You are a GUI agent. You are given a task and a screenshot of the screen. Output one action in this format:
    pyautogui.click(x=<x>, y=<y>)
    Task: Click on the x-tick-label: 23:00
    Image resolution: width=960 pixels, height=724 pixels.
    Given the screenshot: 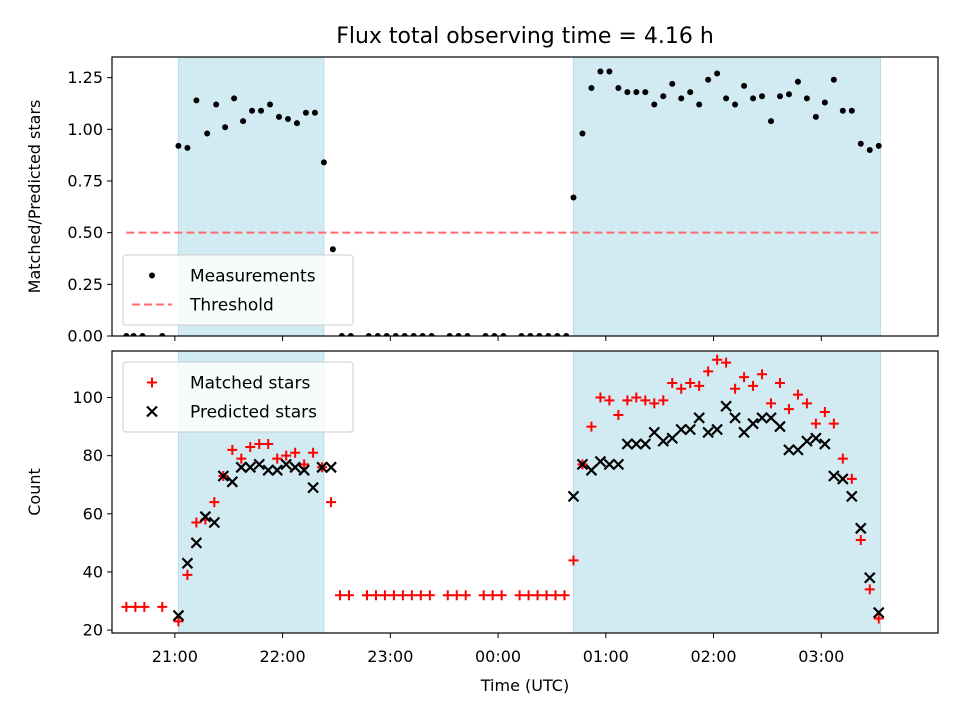 What is the action you would take?
    pyautogui.click(x=390, y=656)
    